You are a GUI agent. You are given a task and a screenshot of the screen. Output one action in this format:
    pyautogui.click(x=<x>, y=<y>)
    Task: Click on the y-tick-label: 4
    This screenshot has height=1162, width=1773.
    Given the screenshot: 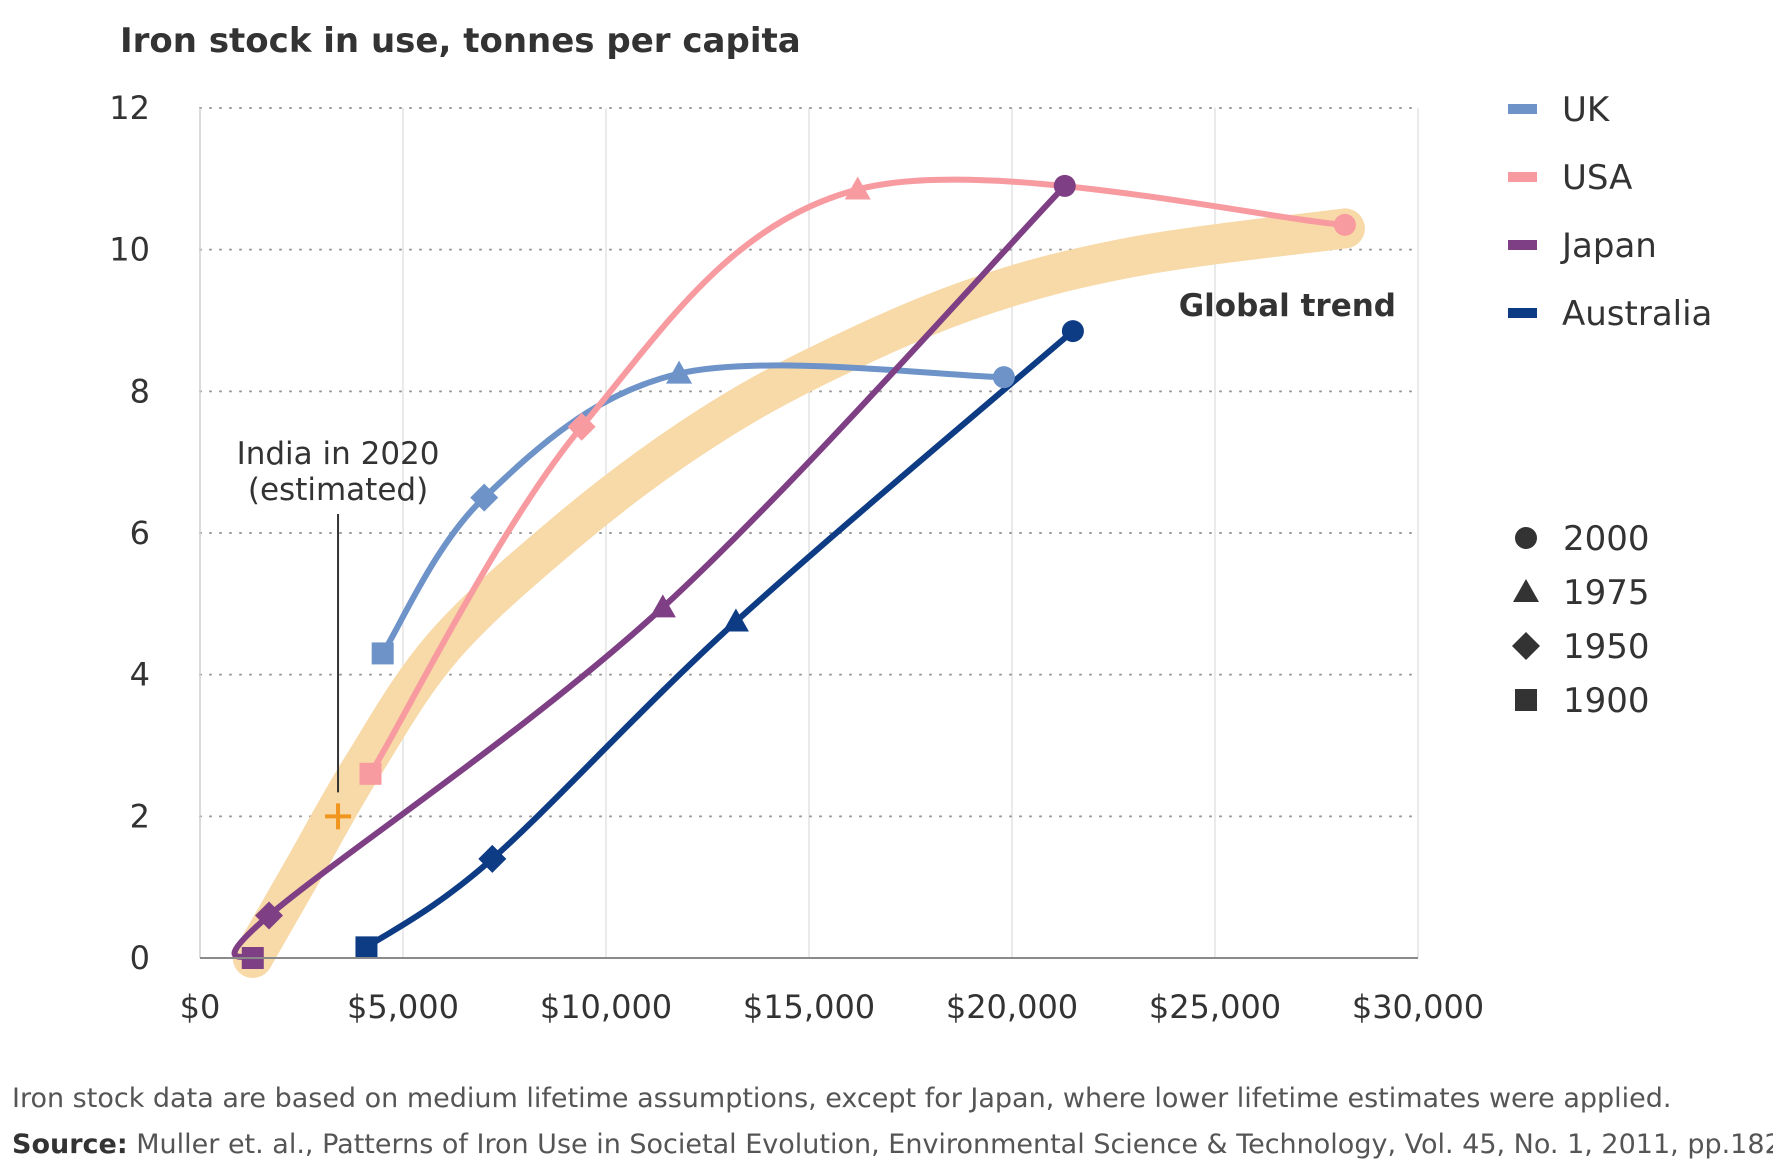 What is the action you would take?
    pyautogui.click(x=140, y=675)
    